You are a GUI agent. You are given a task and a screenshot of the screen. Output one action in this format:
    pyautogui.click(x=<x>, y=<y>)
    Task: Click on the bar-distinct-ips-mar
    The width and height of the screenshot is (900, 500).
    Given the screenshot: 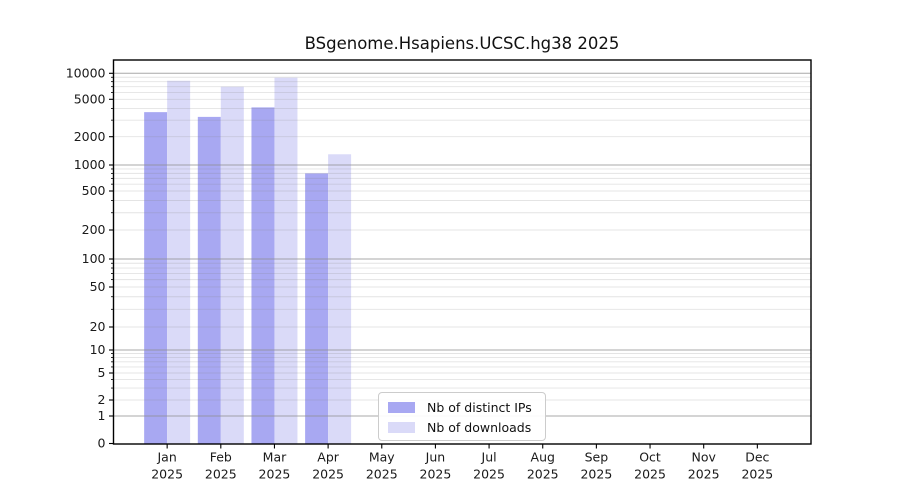 What is the action you would take?
    pyautogui.click(x=263, y=276)
    